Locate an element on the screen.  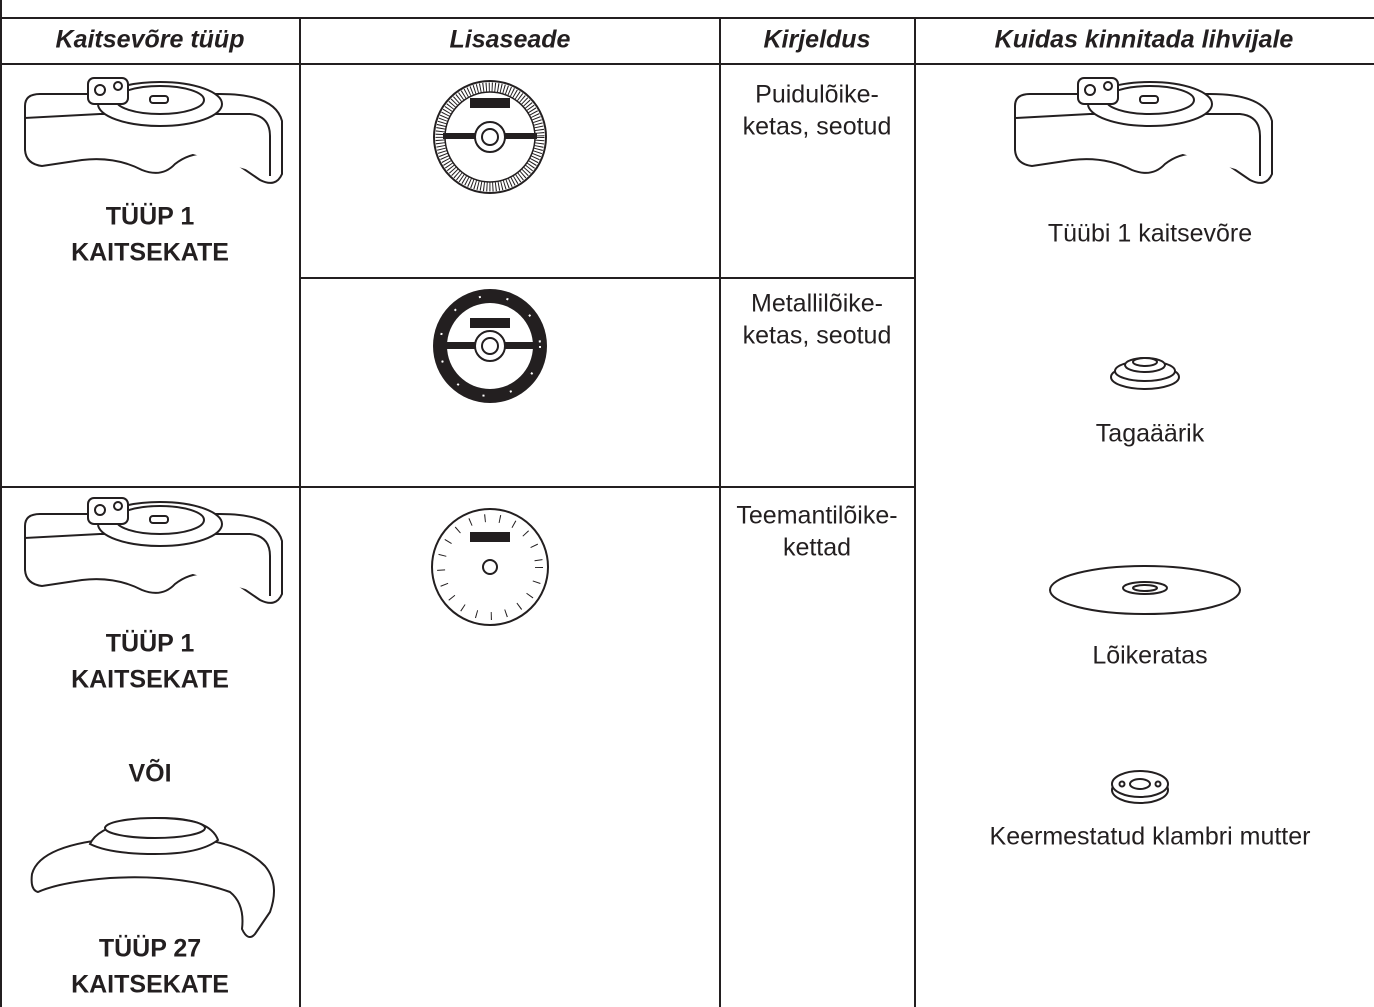
header: Kaitsevõre tüüp is located at coordinates (150, 40).